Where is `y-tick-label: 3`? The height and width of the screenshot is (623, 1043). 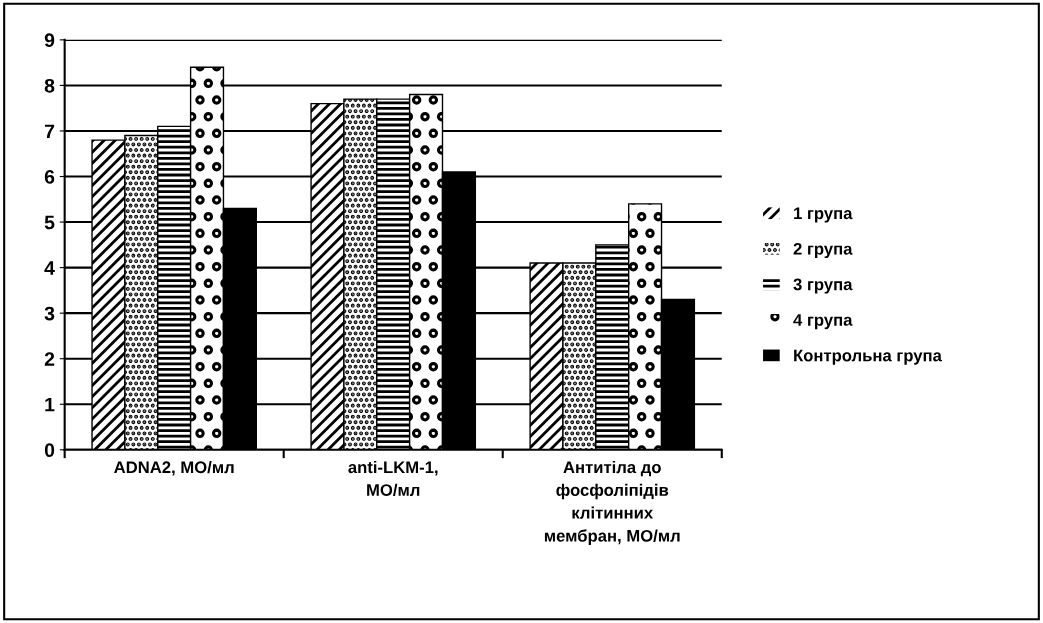
y-tick-label: 3 is located at coordinates (49, 313).